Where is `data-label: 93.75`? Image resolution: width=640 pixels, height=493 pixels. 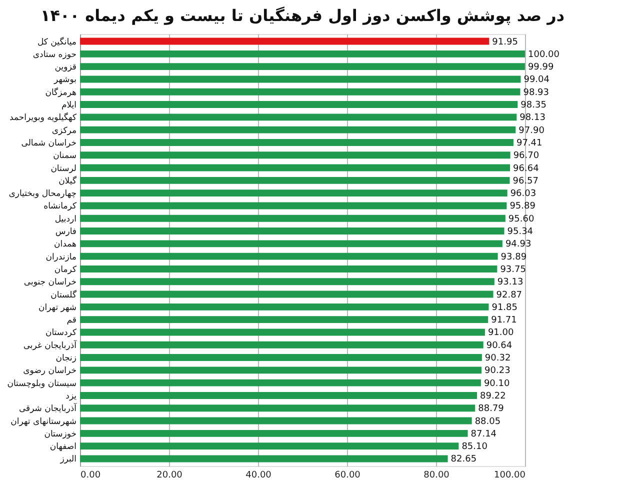 data-label: 93.75 is located at coordinates (513, 269).